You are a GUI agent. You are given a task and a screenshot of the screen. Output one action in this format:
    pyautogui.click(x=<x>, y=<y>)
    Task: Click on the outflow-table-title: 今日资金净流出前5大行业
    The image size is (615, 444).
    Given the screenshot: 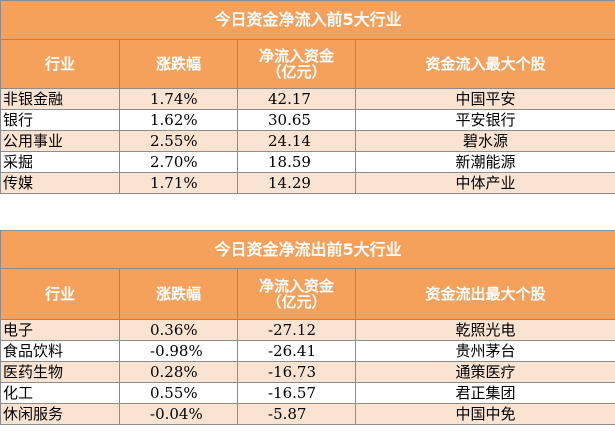 What is the action you would take?
    pyautogui.click(x=307, y=249)
    